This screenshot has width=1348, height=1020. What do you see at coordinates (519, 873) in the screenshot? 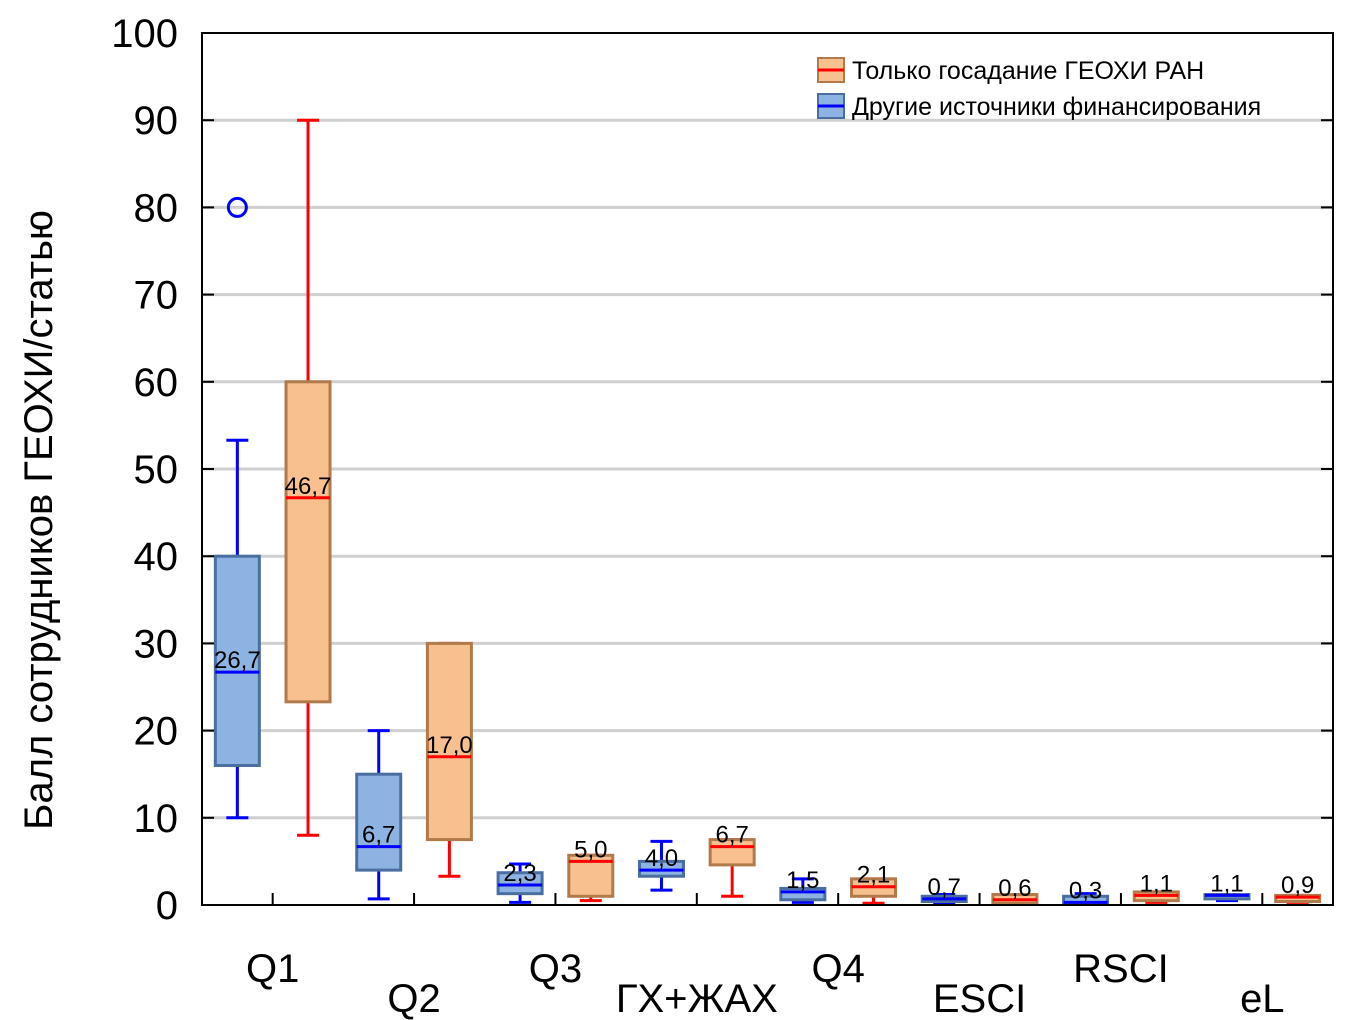
I see `median-label: 2,3` at bounding box center [519, 873].